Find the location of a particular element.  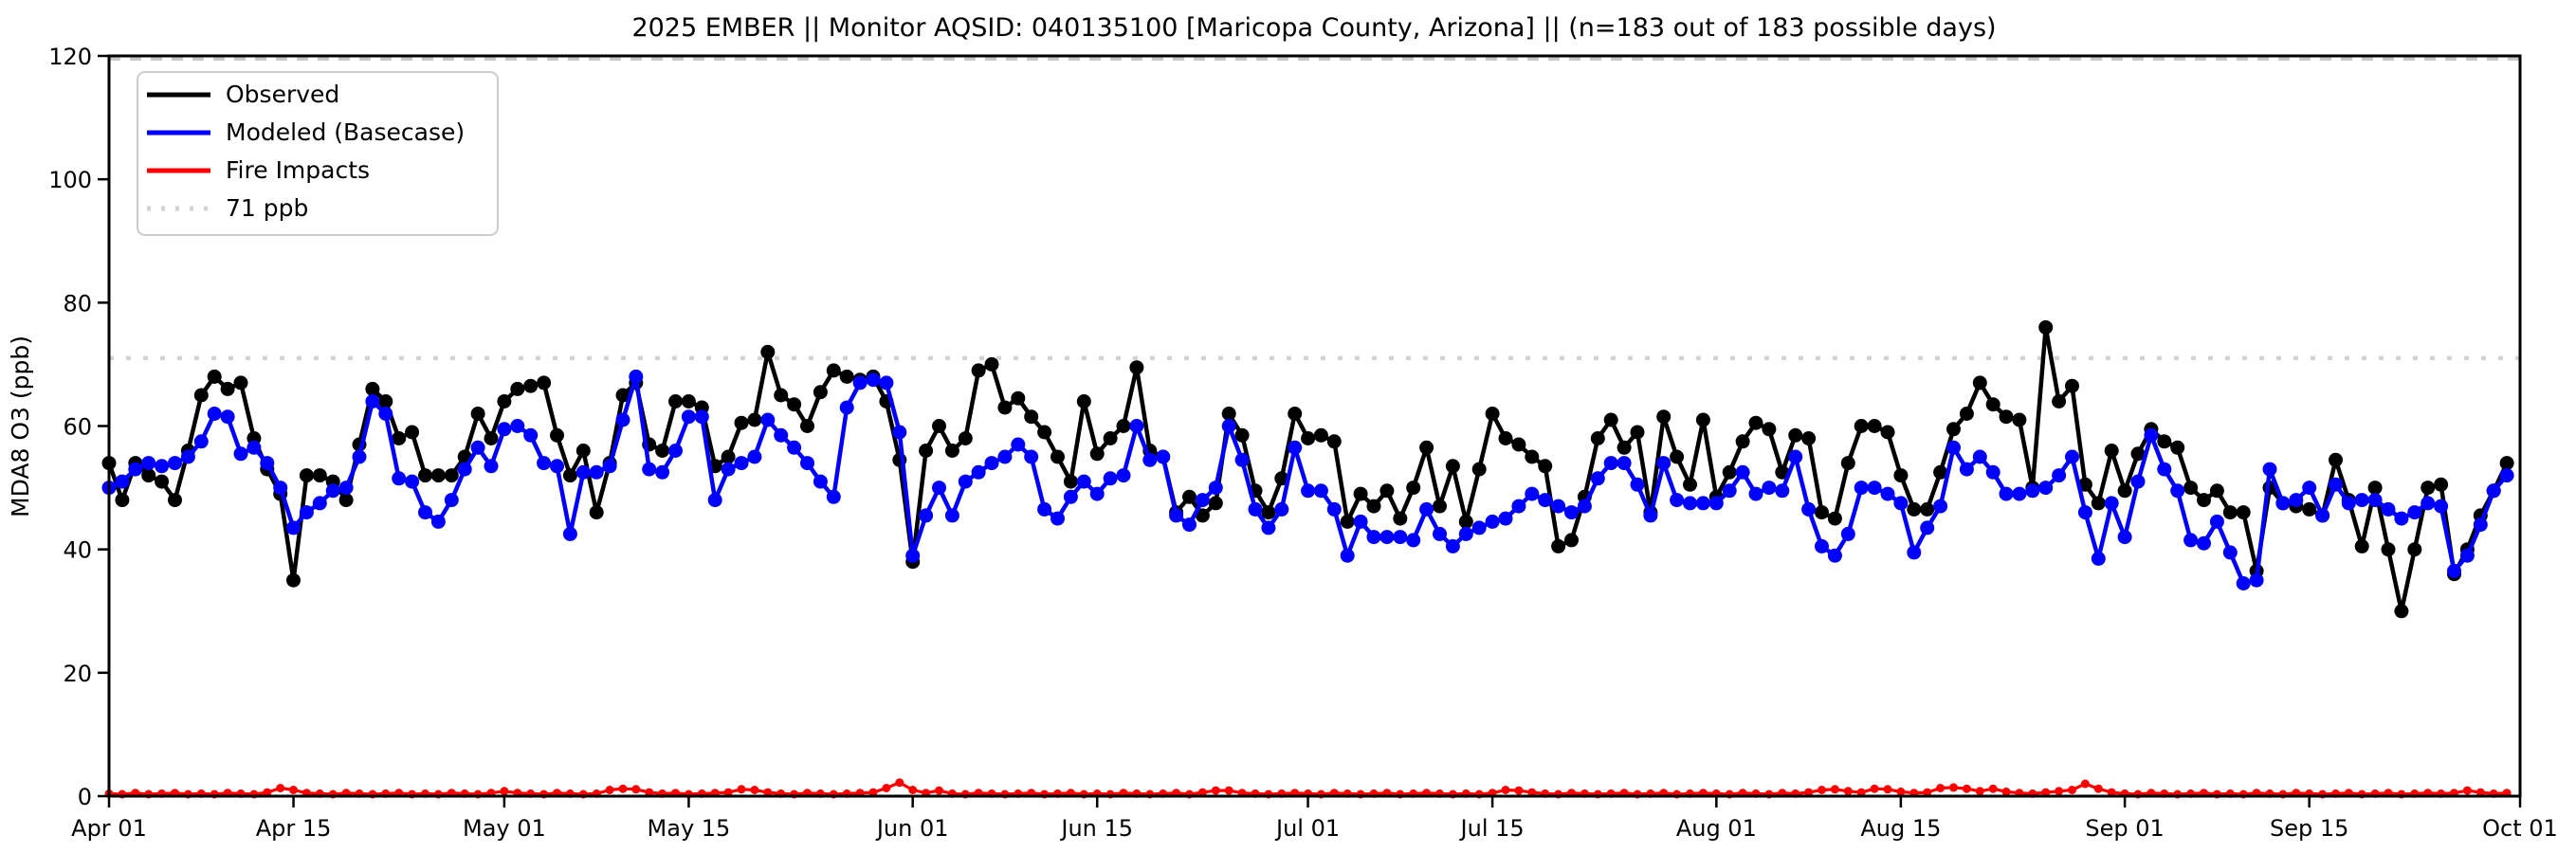

x-tick-label: Apr 15 is located at coordinates (294, 828).